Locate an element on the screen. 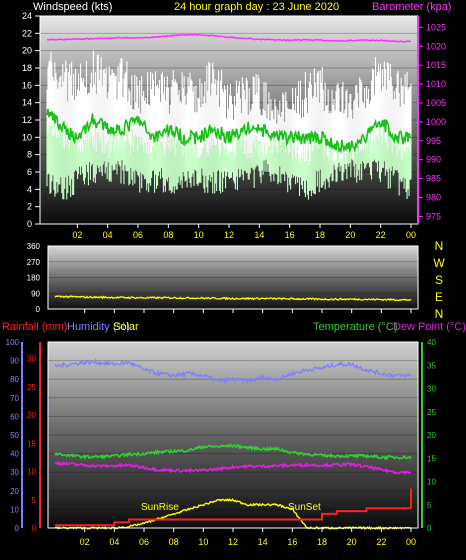 The height and width of the screenshot is (560, 466). humidity-y-tick: 90 is located at coordinates (14, 361).